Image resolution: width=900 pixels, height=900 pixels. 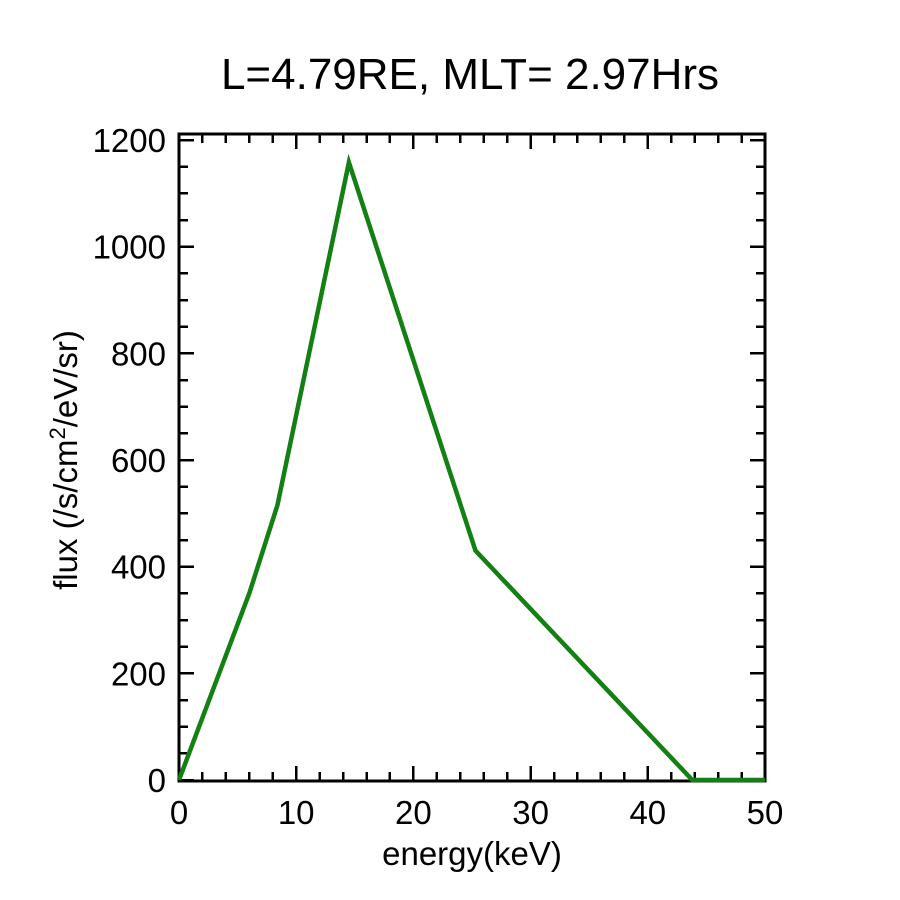 I want to click on y-tick-label: 1200, so click(x=129, y=140).